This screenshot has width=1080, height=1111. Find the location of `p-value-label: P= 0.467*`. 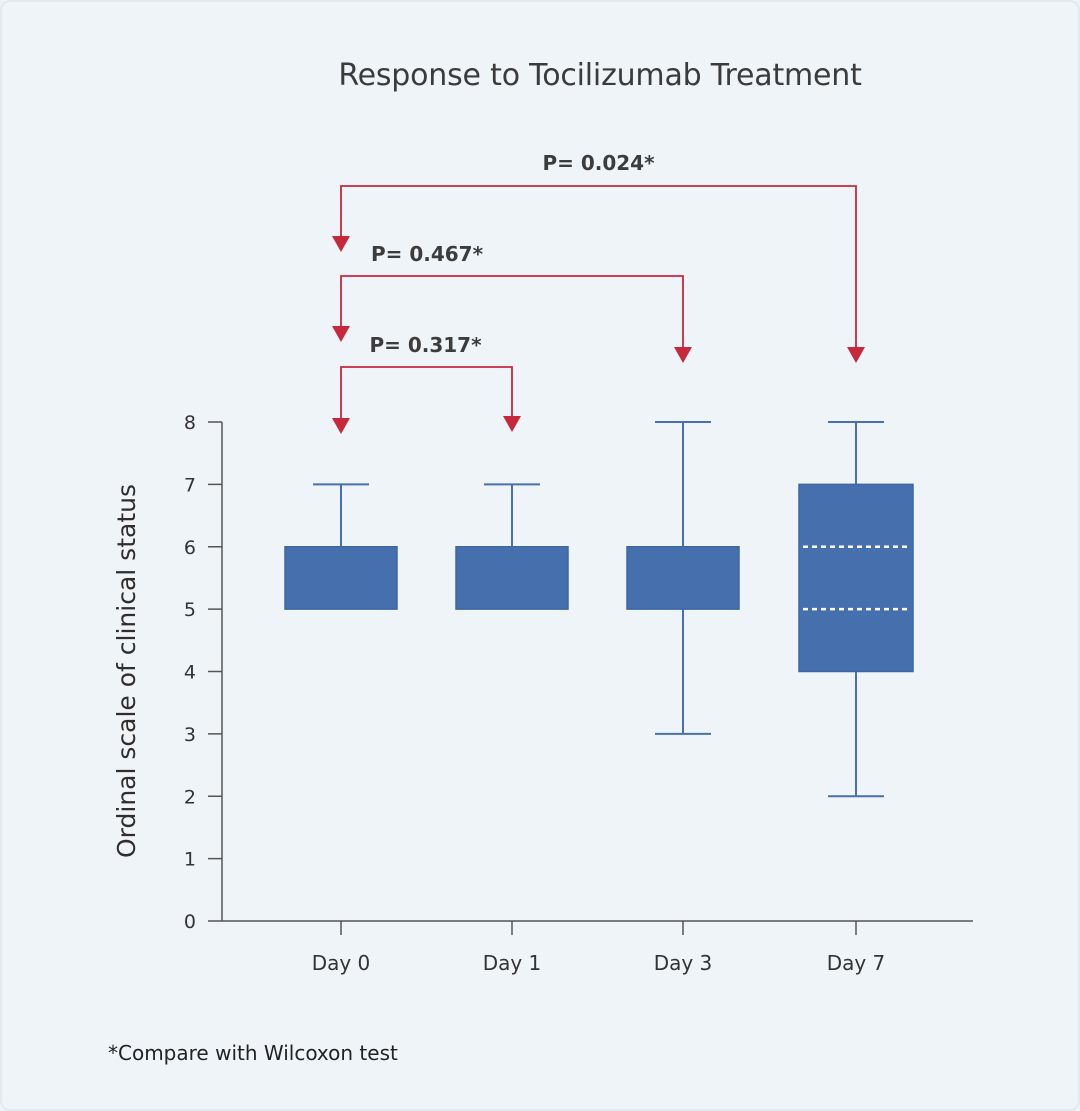

p-value-label: P= 0.467* is located at coordinates (427, 254).